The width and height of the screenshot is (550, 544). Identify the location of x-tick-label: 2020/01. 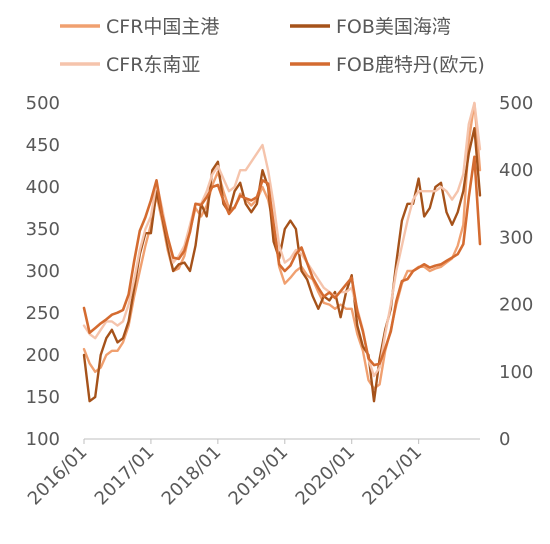
(326, 476).